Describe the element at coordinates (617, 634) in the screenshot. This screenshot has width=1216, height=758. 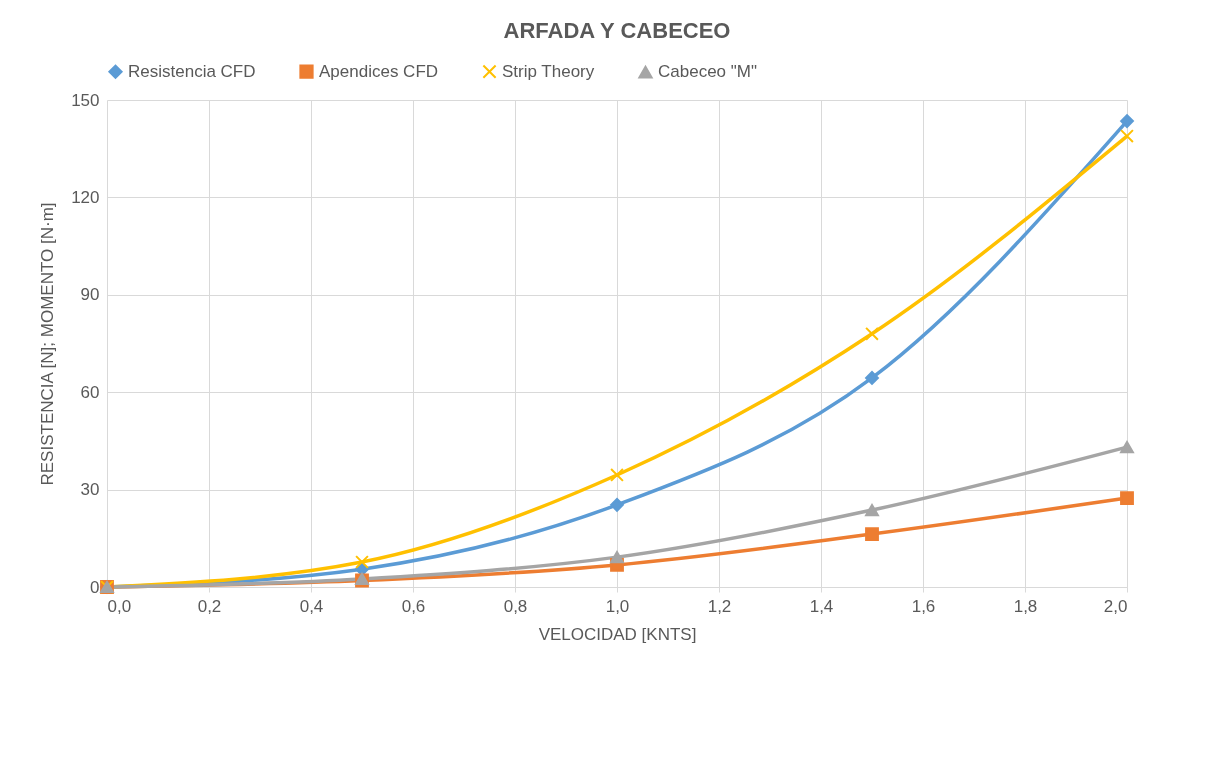
I see `x-axis-title: VELOCIDAD [KNTS]` at that location.